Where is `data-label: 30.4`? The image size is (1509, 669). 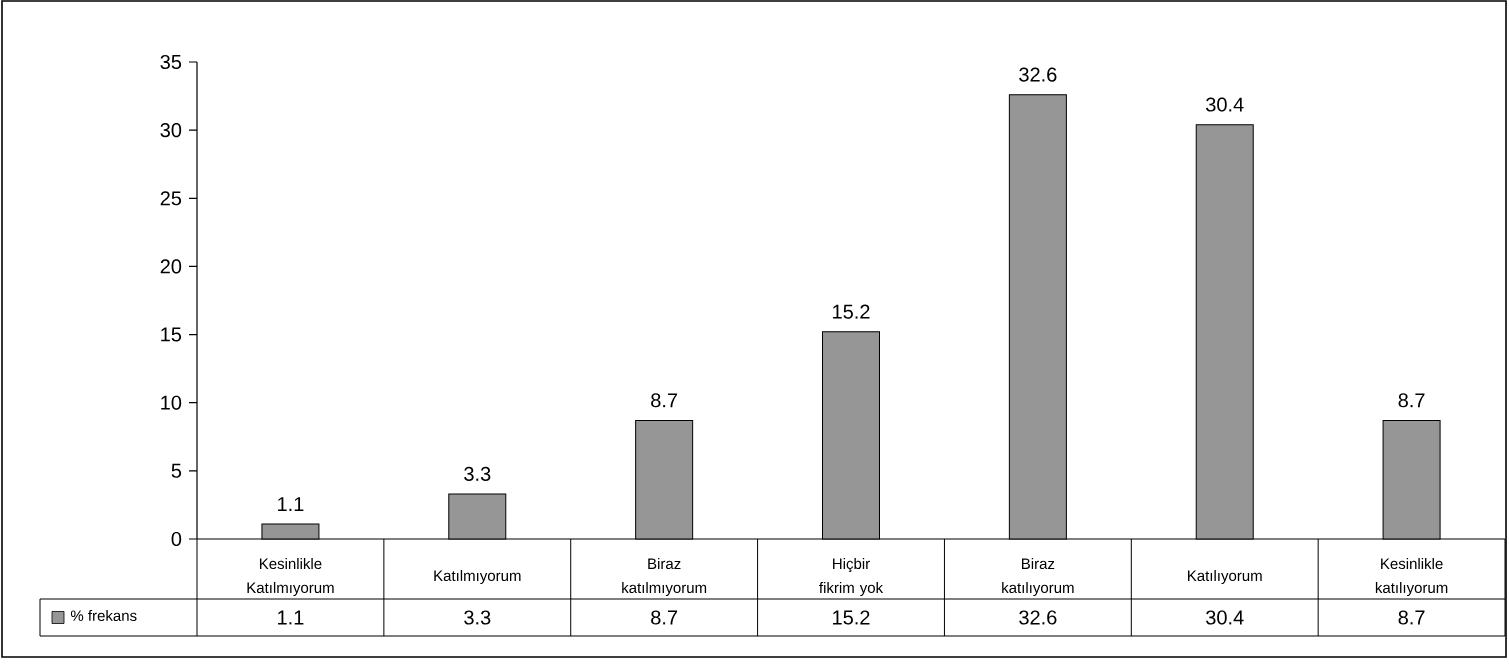
data-label: 30.4 is located at coordinates (1225, 617).